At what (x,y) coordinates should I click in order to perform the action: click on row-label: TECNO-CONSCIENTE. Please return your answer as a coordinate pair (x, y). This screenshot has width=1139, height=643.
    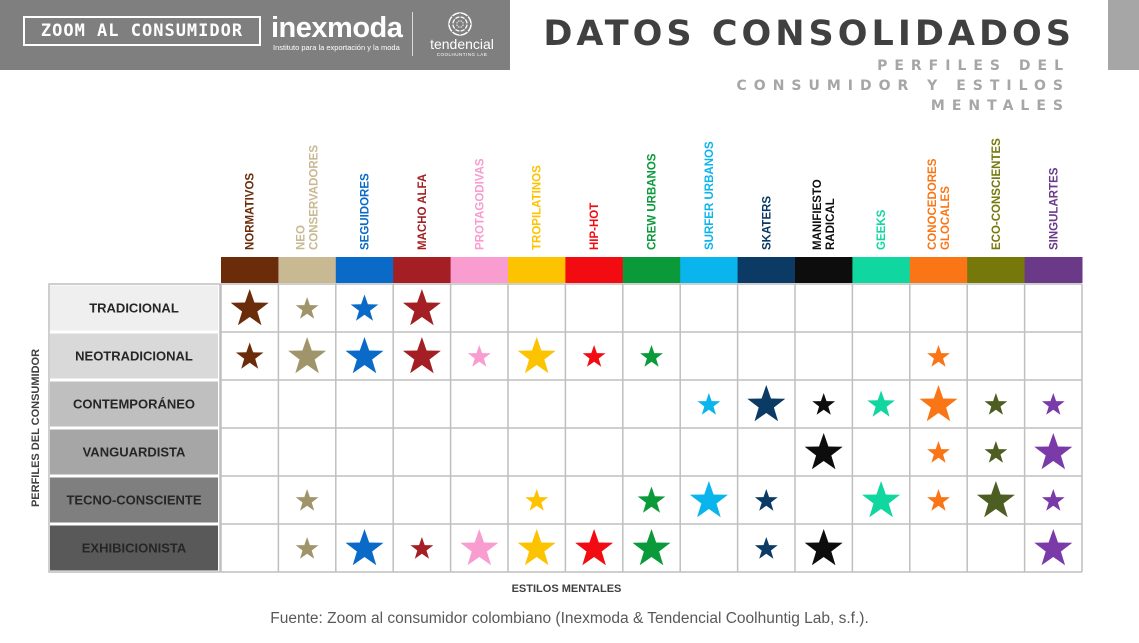
    Looking at the image, I should click on (133, 500).